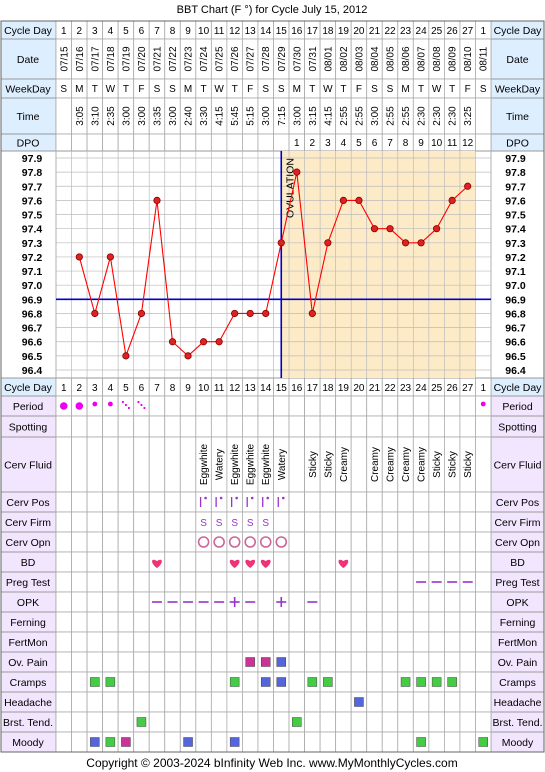 The image size is (545, 772). Describe the element at coordinates (515, 343) in the screenshot. I see `y-tick-label-right: 96.6` at that location.